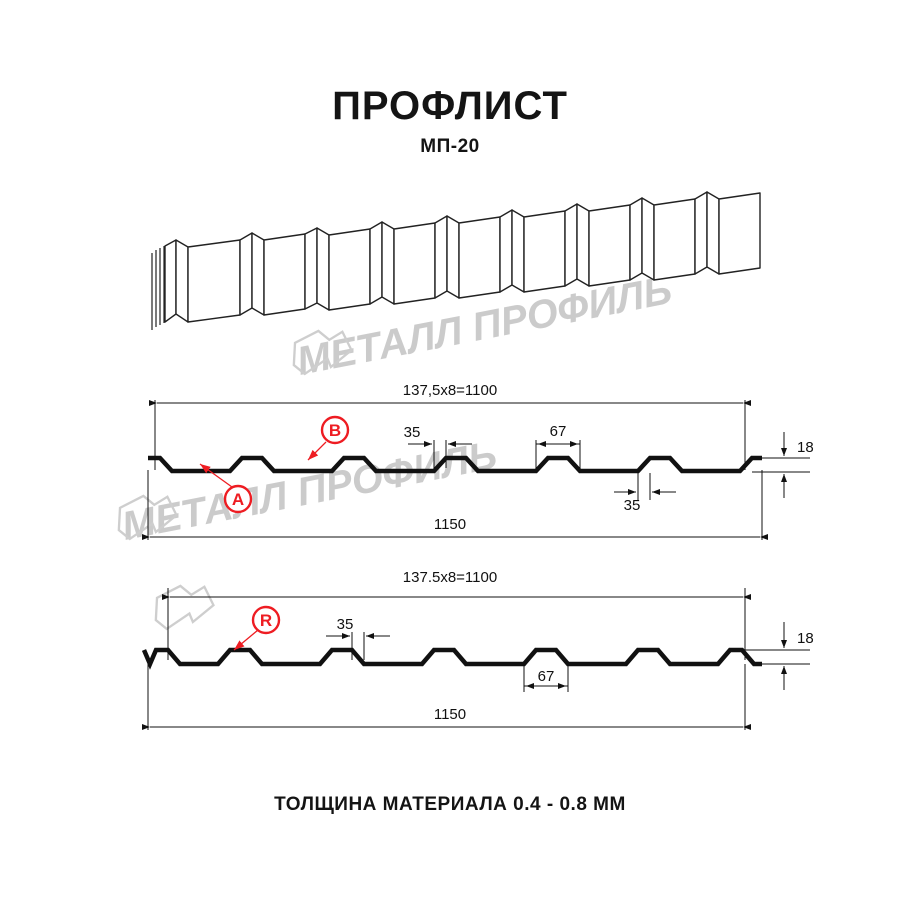 The image size is (900, 900). Describe the element at coordinates (450, 804) in the screenshot. I see `material-thickness-note: ТОЛЩИНА МАТЕРИАЛА 0.4 - 0.8 ММ` at that location.